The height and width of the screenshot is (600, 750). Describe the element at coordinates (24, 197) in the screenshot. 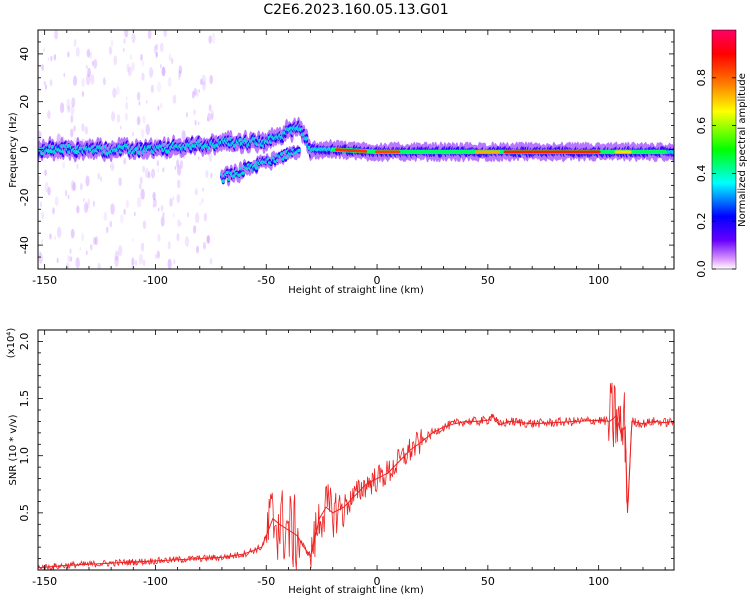

I see `spectrogram-y-tick-label: -20` at that location.